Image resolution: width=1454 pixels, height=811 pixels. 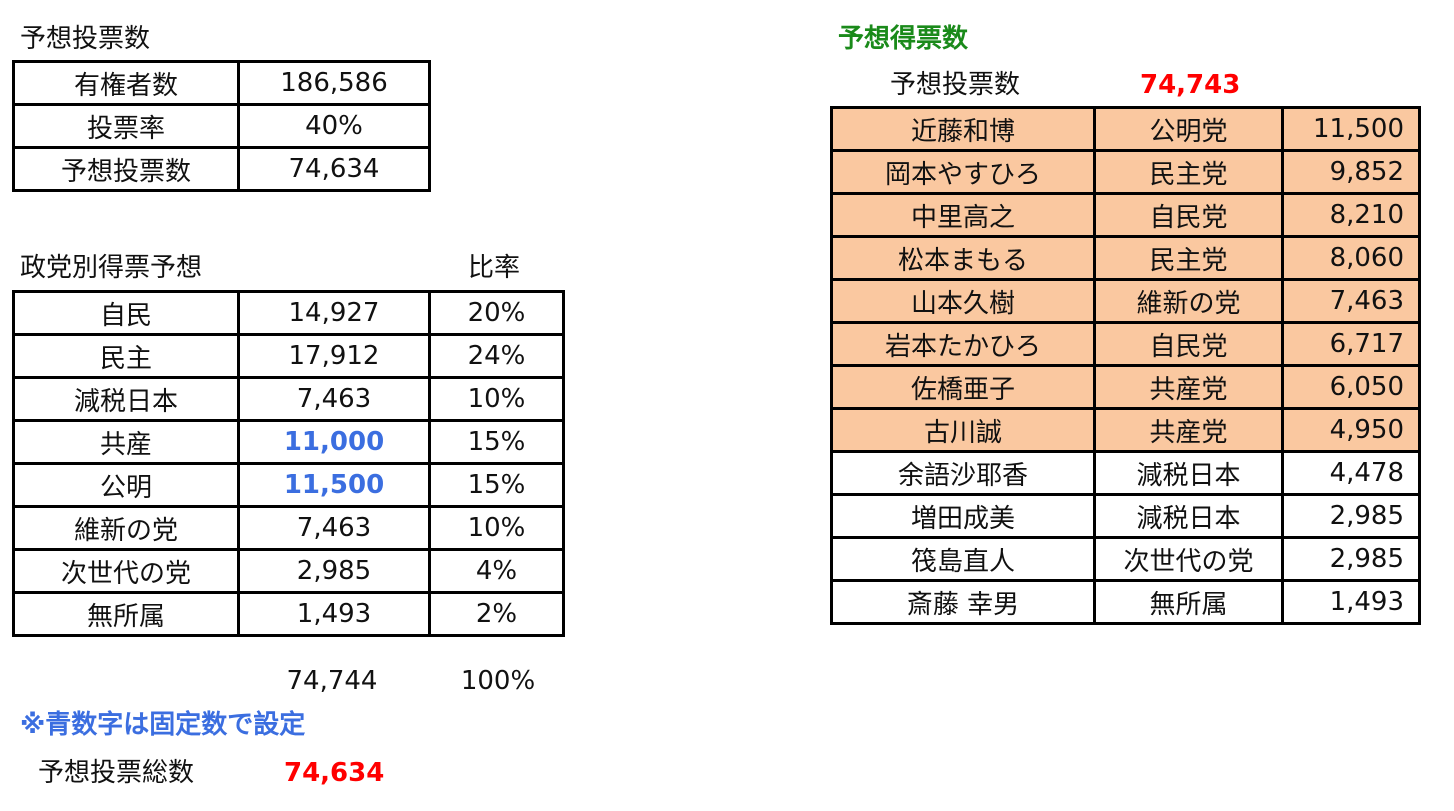 I want to click on table-row: 佐橋亜子 共産党 6,050, so click(x=1125, y=387).